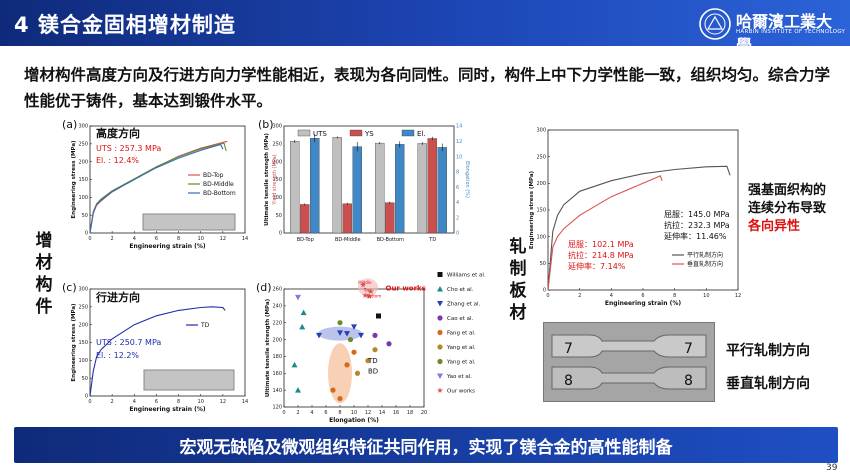  Describe the element at coordinates (697, 225) in the screenshot. I see `annotation-parallel: 抗拉：232.3 MPa` at that location.